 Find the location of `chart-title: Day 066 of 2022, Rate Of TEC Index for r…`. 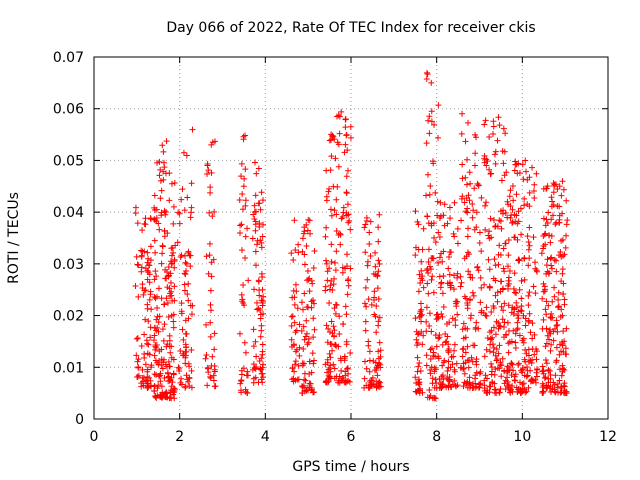

chart-title: Day 066 of 2022, Rate Of TEC Index for r… is located at coordinates (350, 28).